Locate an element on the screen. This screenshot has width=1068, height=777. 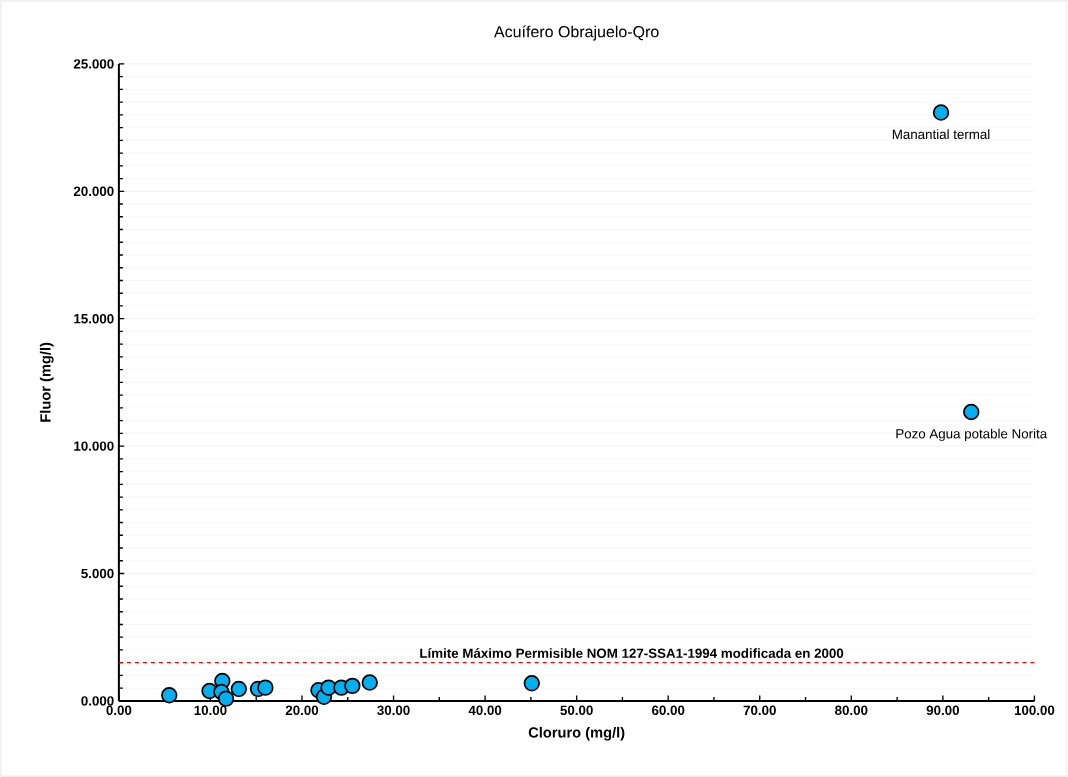
x-tick-label: 80.00 is located at coordinates (851, 710).